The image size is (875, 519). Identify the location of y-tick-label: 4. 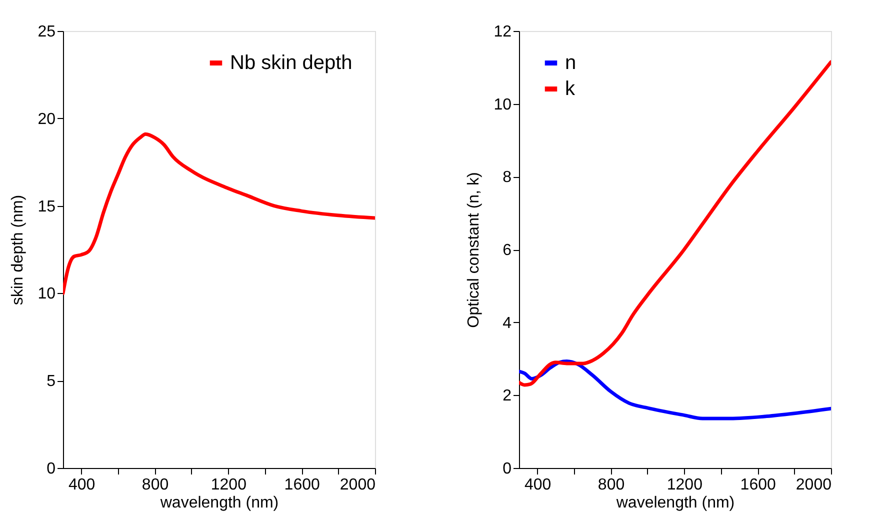
(507, 323).